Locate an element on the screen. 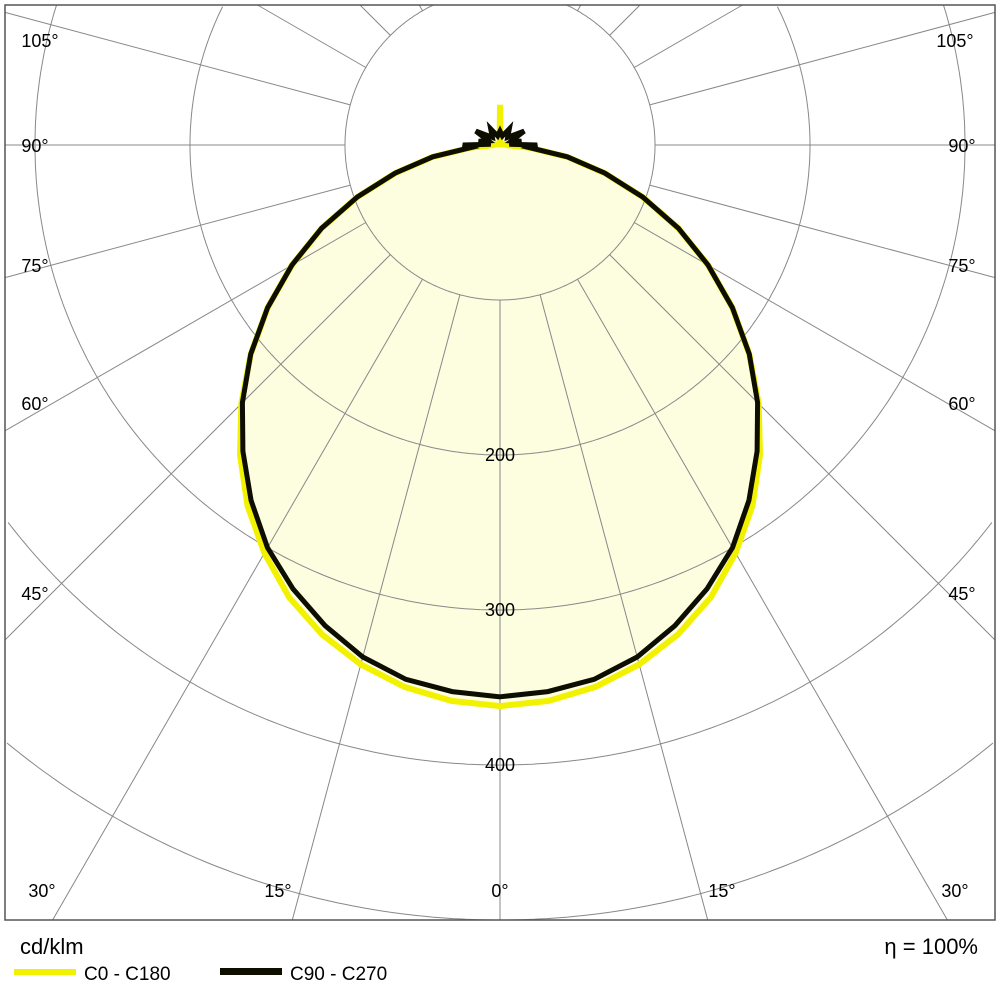 This screenshot has width=1000, height=1000. radial-tick-label: 400 is located at coordinates (500, 765).